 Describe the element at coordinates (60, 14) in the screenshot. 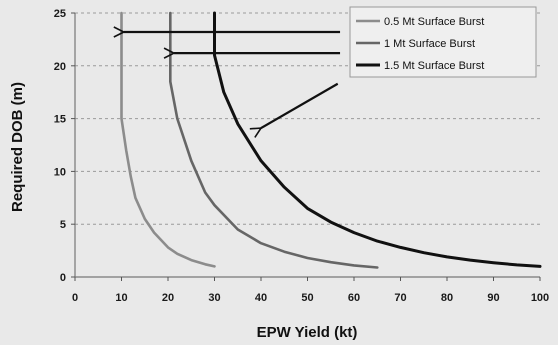

I see `y-tick-label: 25` at that location.